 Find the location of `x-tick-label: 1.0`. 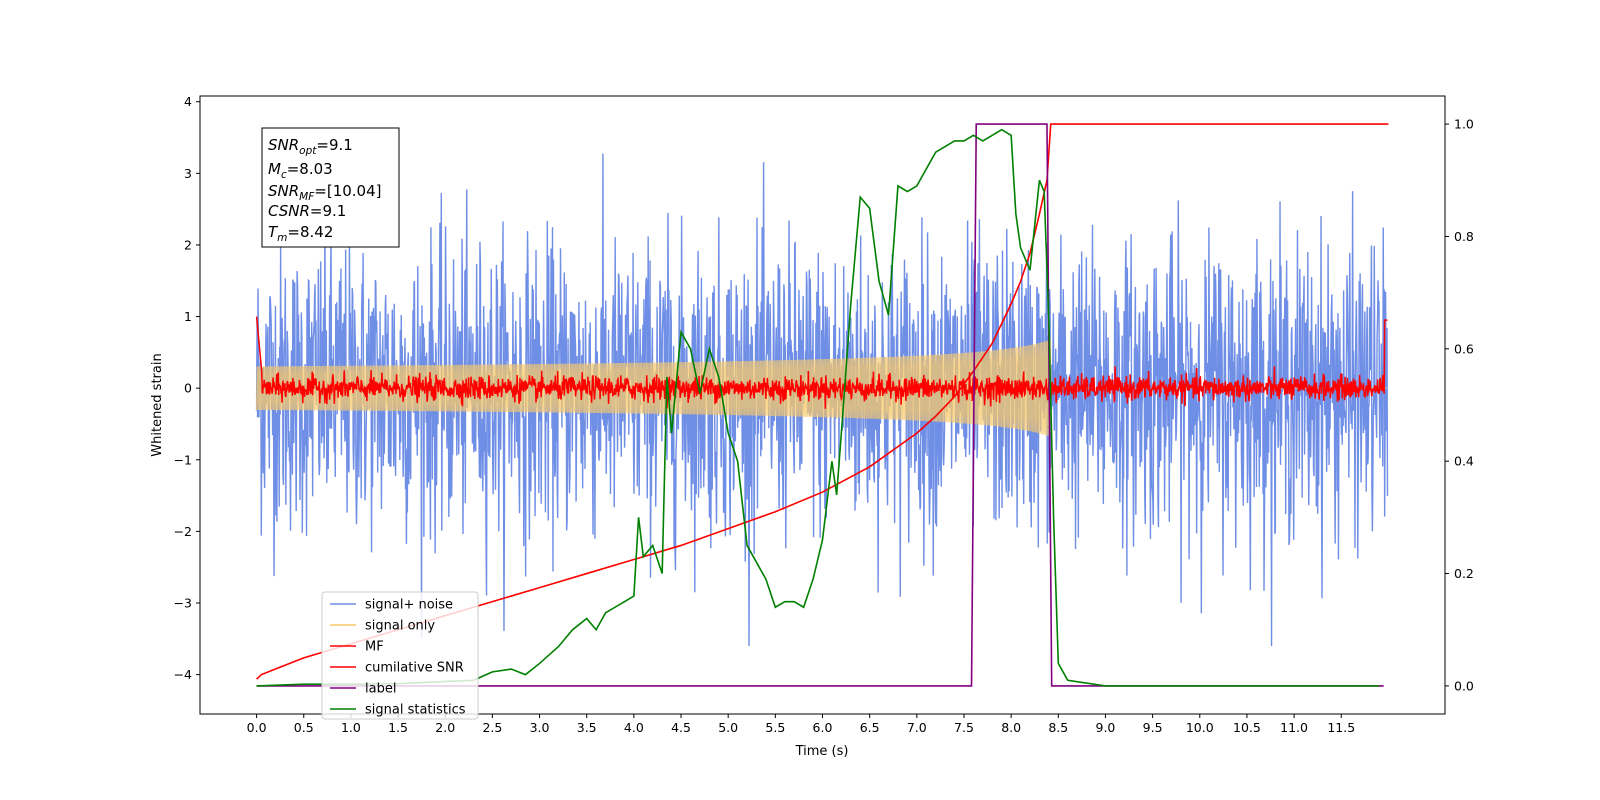

x-tick-label: 1.0 is located at coordinates (351, 727).